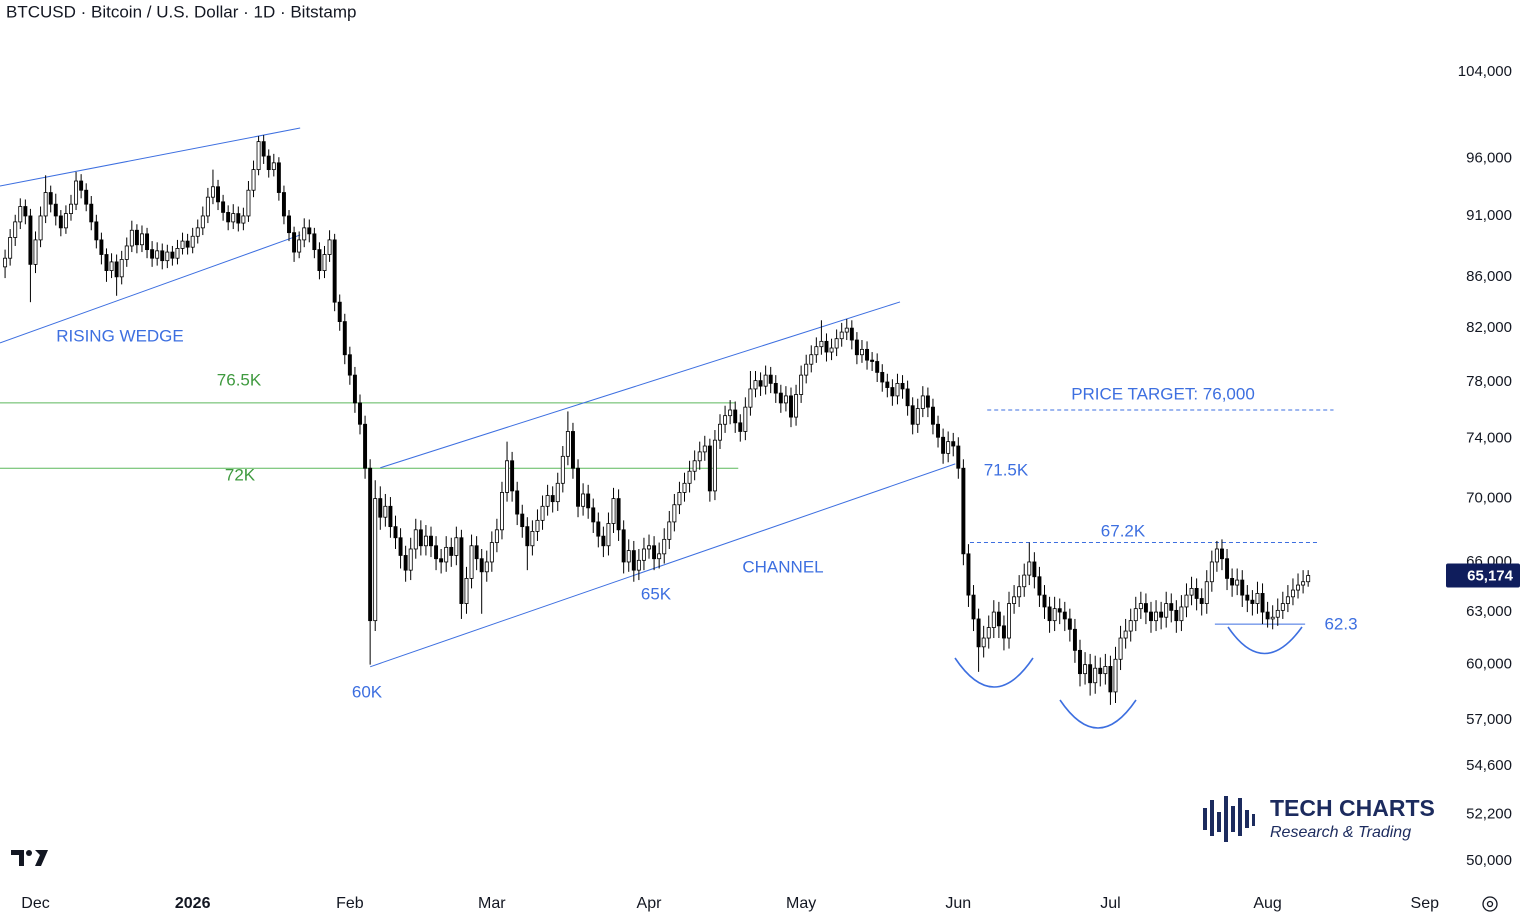 This screenshot has height=920, width=1525. I want to click on x-tick-label: Aug, so click(1267, 903).